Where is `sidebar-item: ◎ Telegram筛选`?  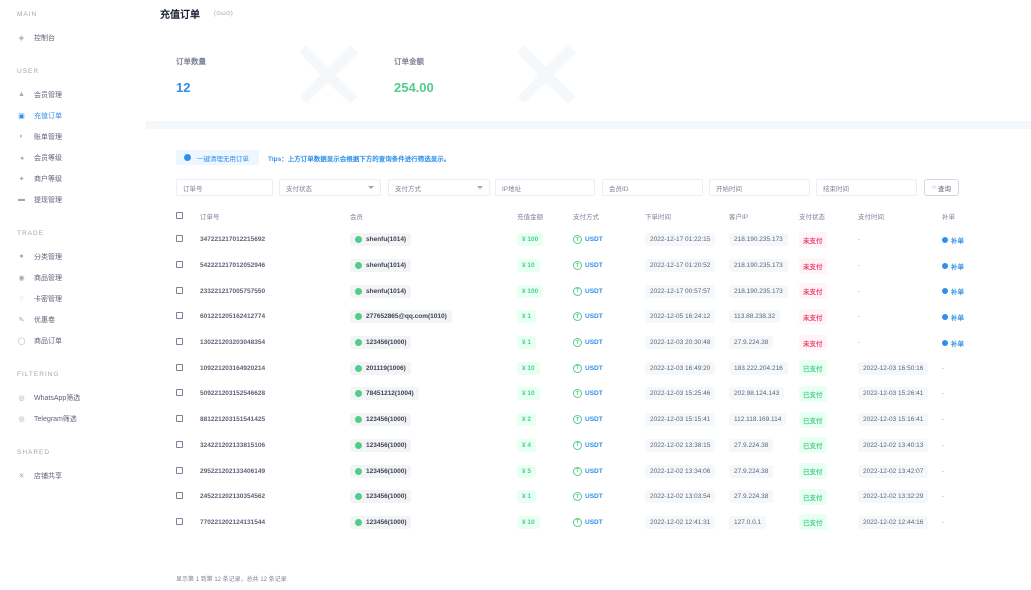
sidebar-item: ◎ Telegram筛选 is located at coordinates (73, 418).